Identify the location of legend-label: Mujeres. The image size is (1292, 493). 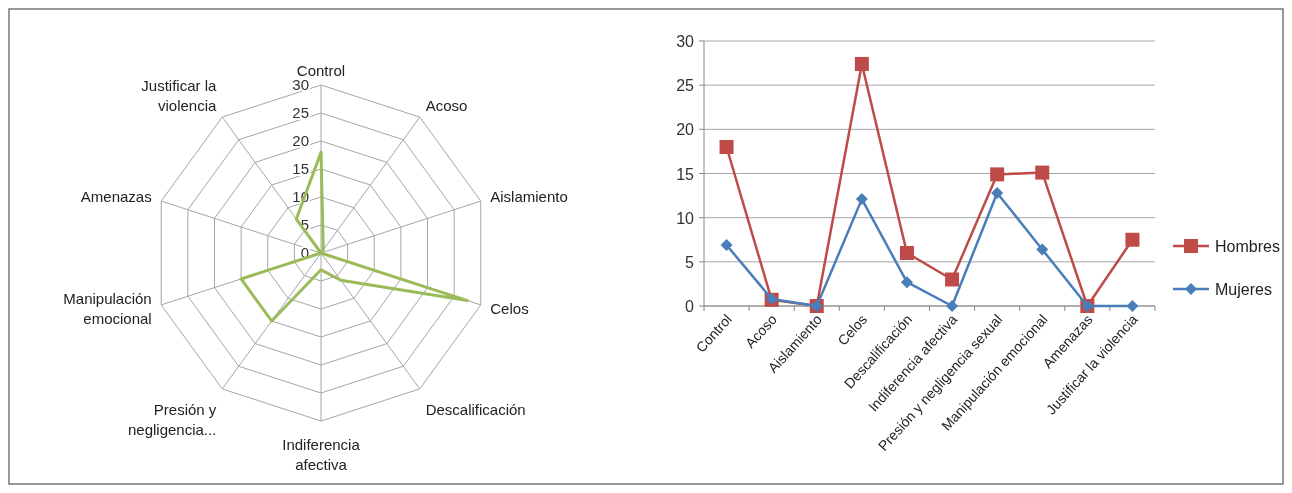
(1243, 289).